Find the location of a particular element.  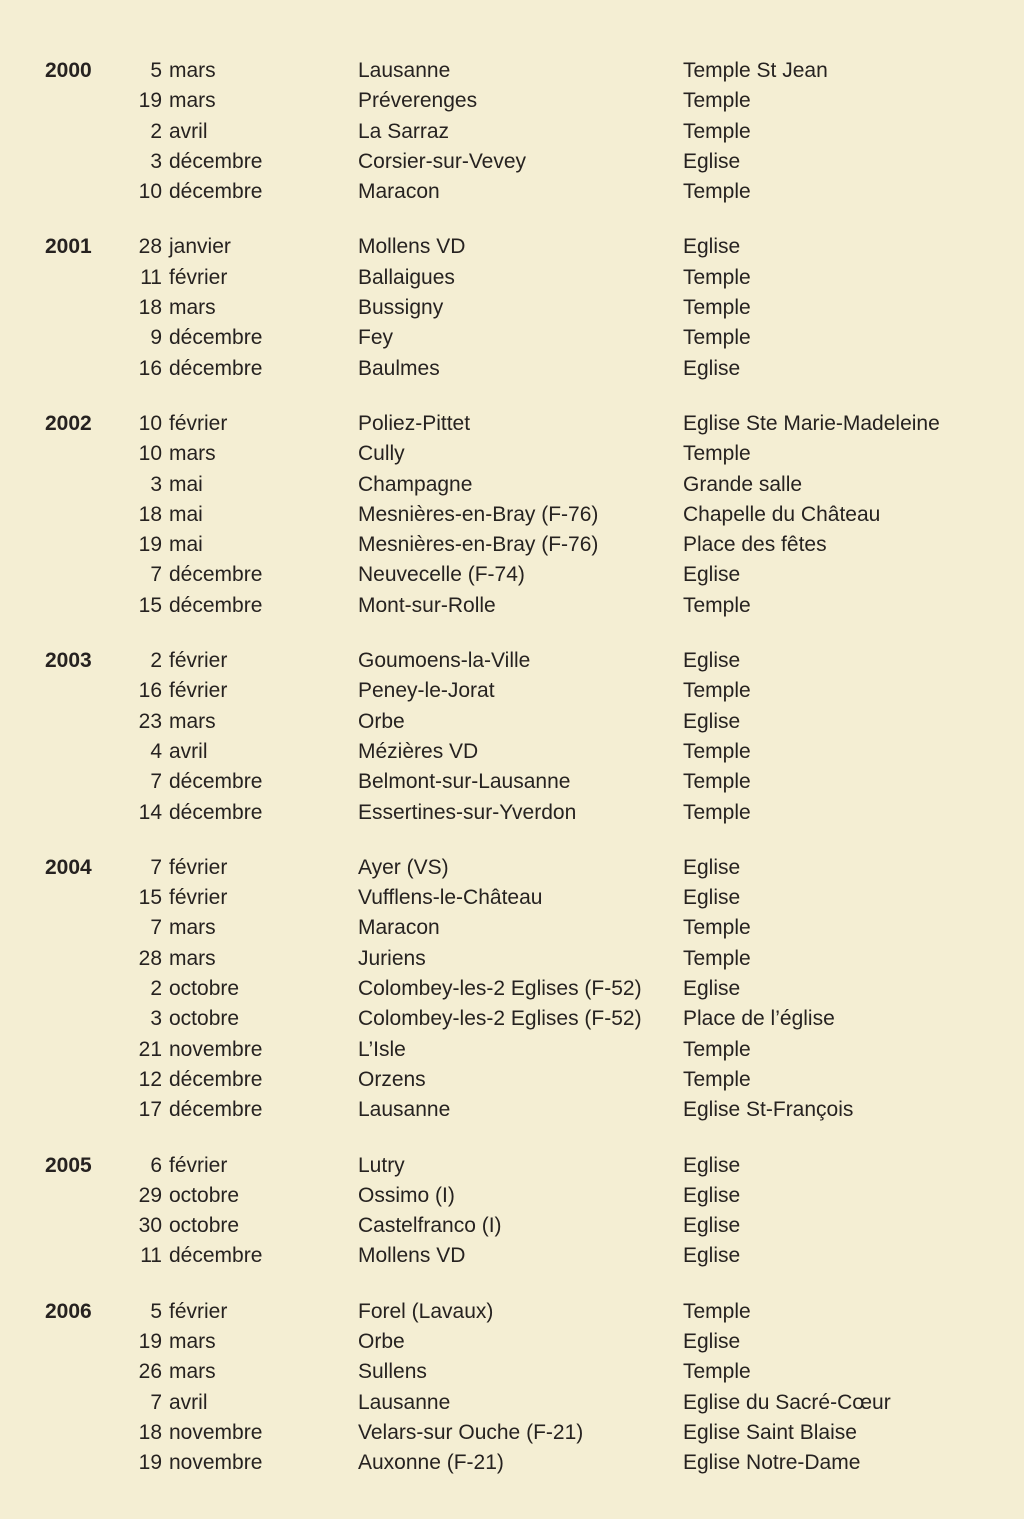

event-date: 15 décembre is located at coordinates (247, 606).